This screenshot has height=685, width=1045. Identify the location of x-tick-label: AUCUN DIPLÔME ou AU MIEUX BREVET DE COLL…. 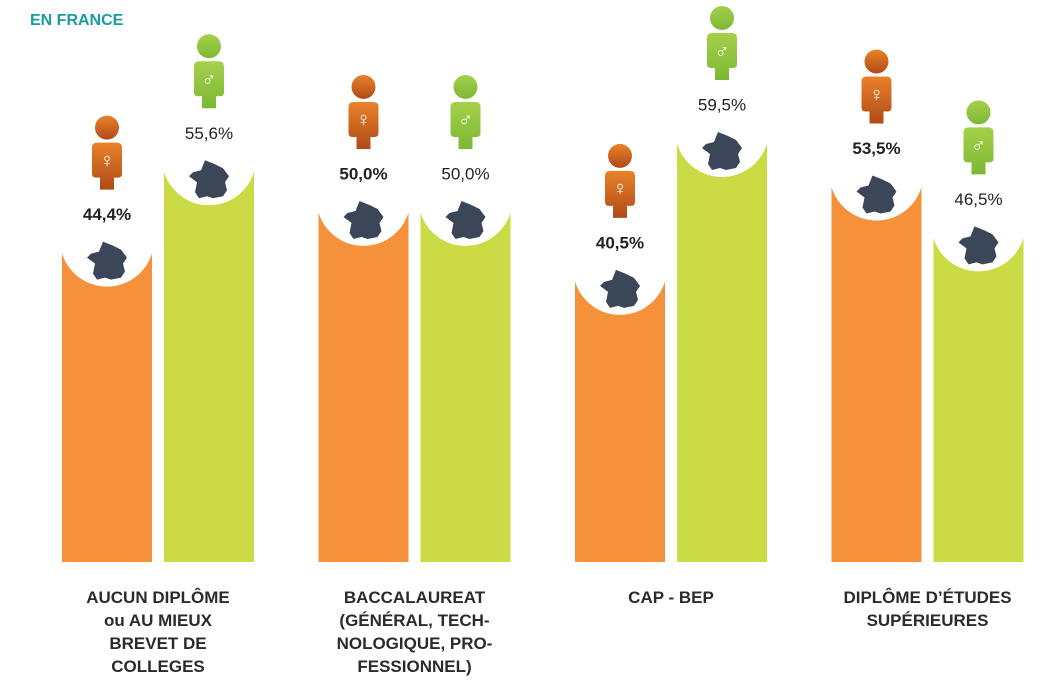
(158, 632).